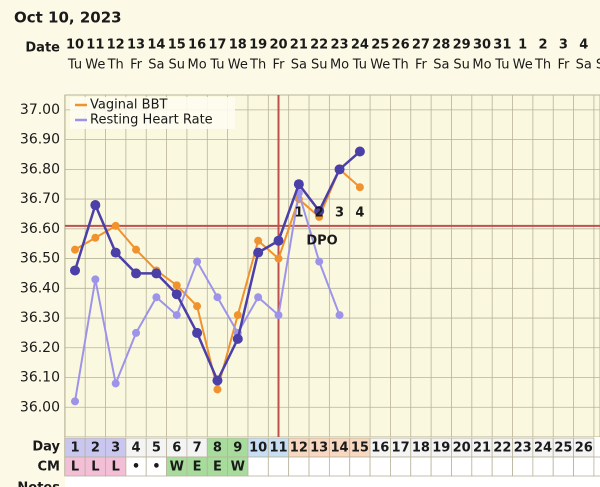  What do you see at coordinates (340, 45) in the screenshot?
I see `date: 23` at bounding box center [340, 45].